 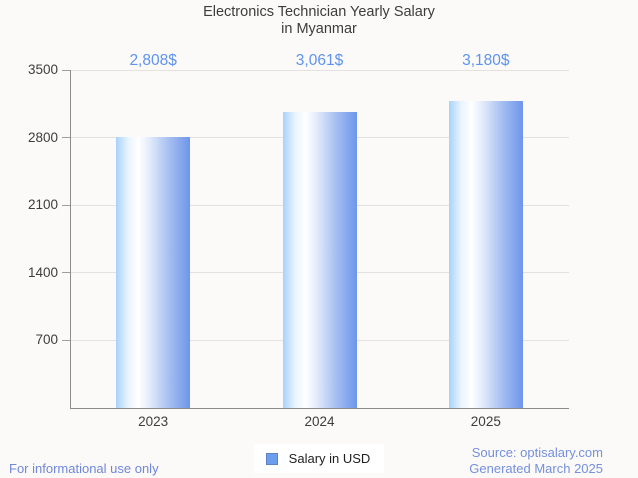 I want to click on chart-title-line2: in Myanmar, so click(x=319, y=29).